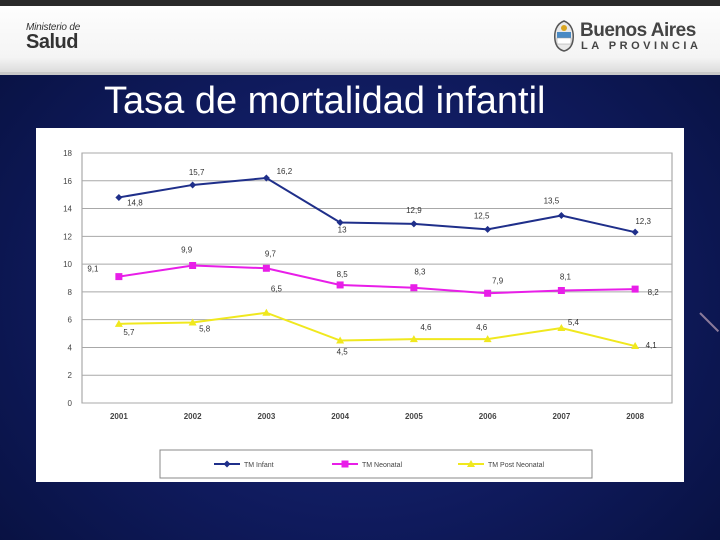 This screenshot has width=720, height=540. I want to click on legend-label: TM Neonatal, so click(382, 465).